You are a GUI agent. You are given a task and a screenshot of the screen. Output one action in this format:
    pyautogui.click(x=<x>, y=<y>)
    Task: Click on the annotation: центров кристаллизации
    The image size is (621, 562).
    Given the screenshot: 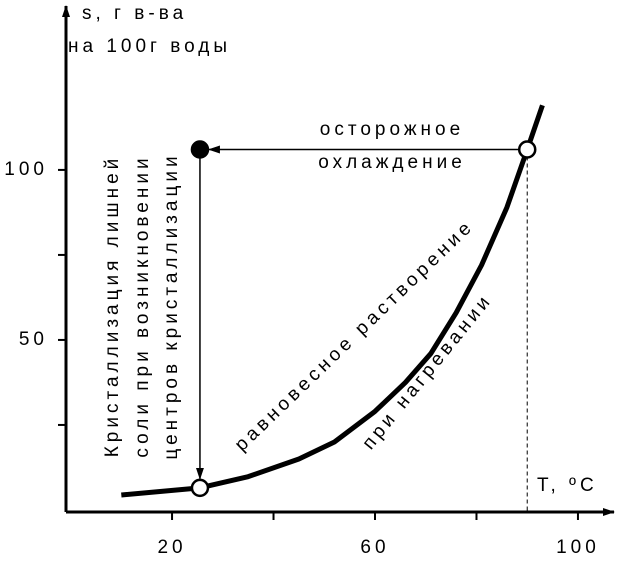 What is the action you would take?
    pyautogui.click(x=171, y=305)
    